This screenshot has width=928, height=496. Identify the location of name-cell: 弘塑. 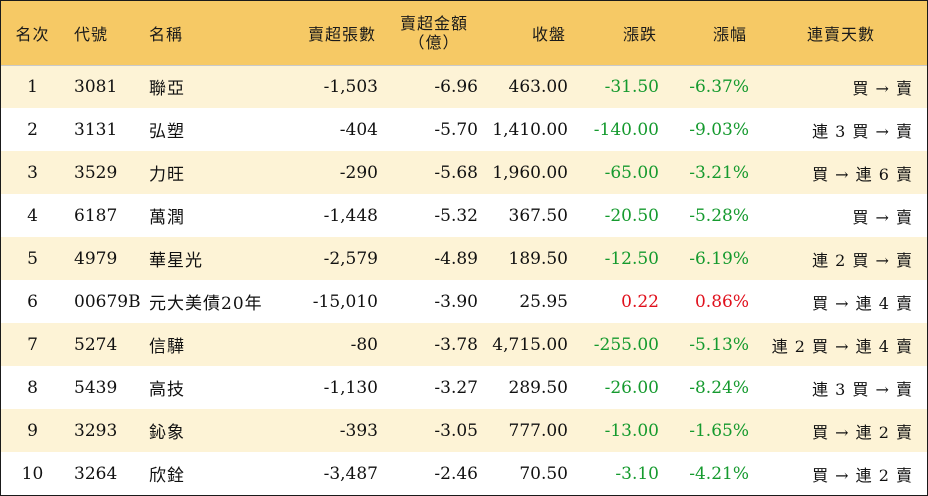
(167, 132).